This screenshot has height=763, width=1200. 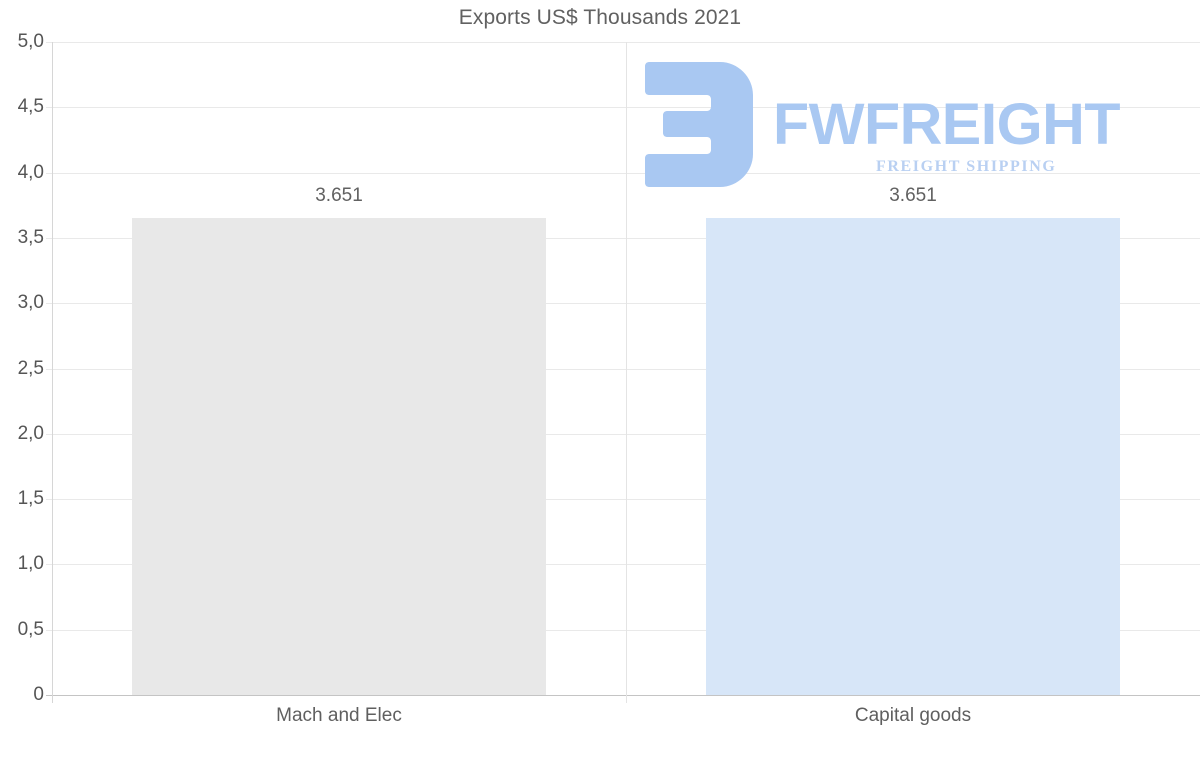 I want to click on y-axis-tick-label: 4,0, so click(x=30, y=172).